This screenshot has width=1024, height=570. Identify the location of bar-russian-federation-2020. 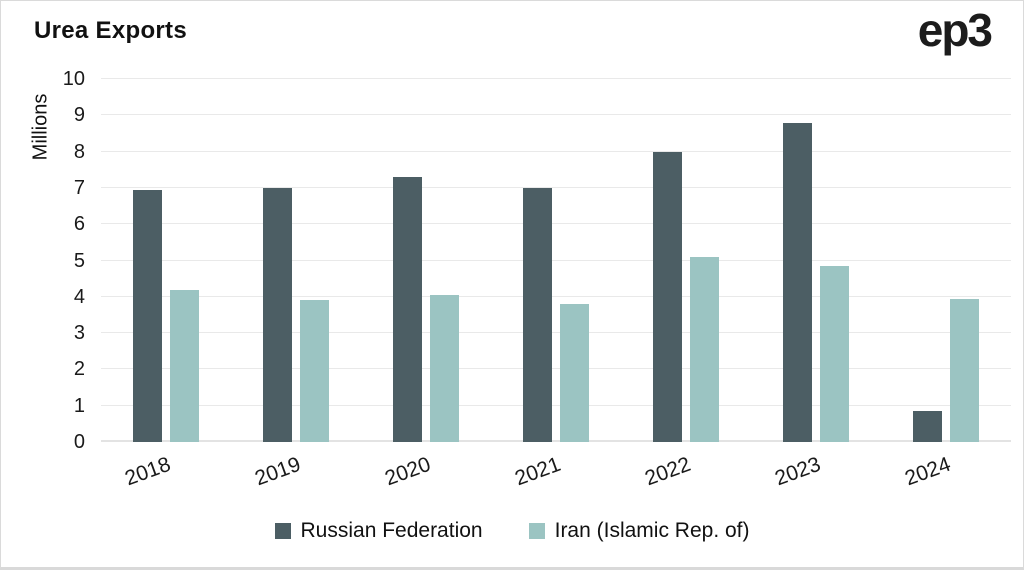
(407, 309).